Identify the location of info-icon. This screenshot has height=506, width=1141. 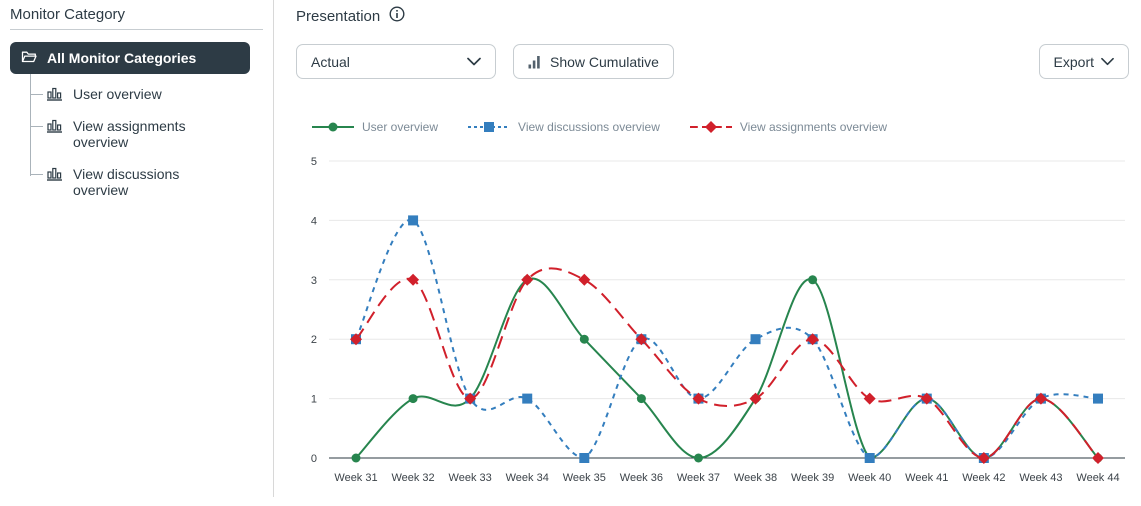
(397, 16).